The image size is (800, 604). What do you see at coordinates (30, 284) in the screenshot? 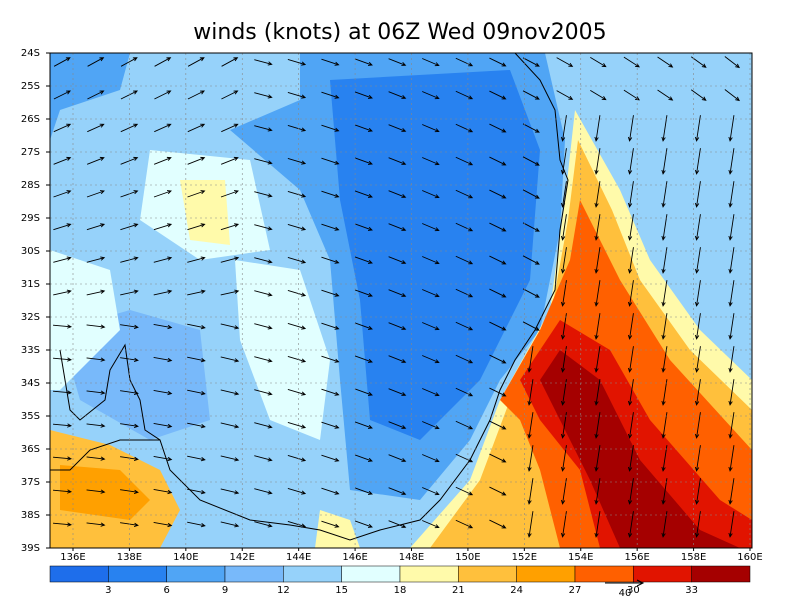
I see `latitude-label: 31S` at bounding box center [30, 284].